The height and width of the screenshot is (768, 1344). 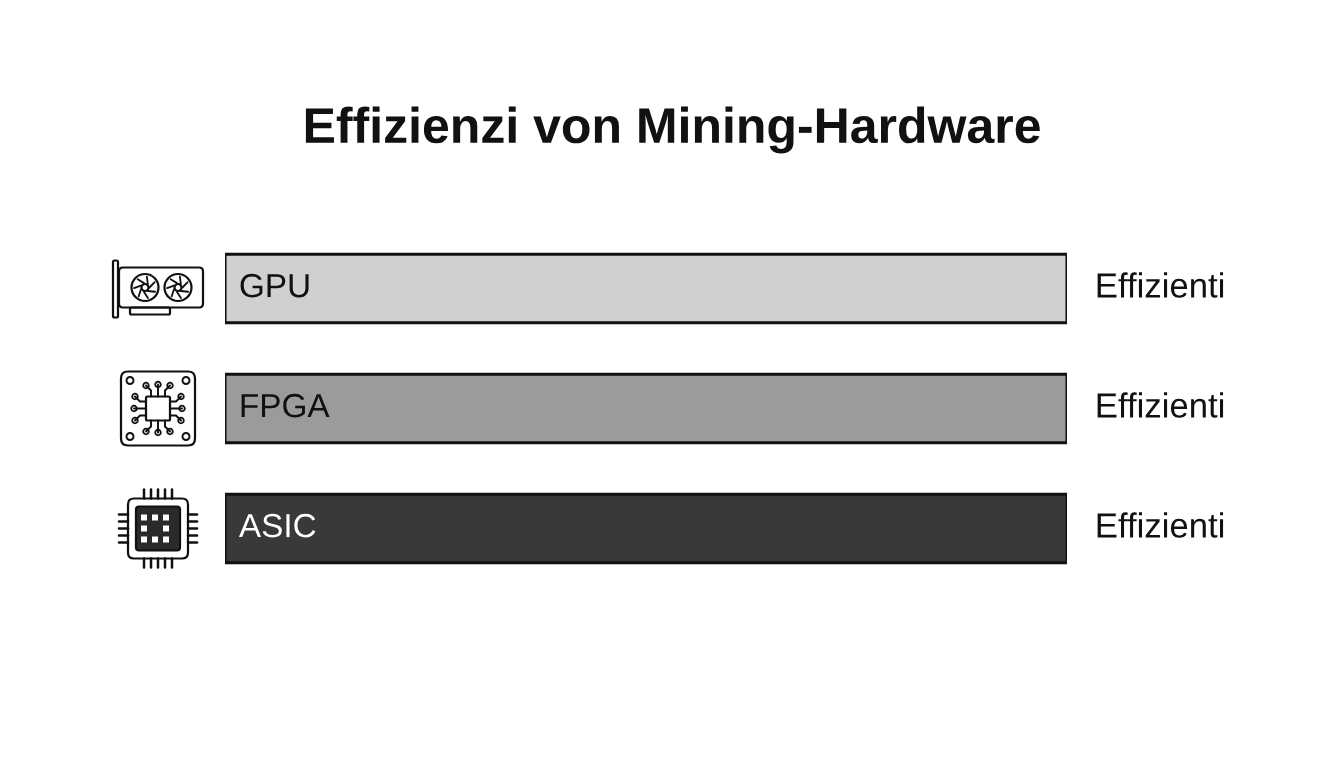 What do you see at coordinates (277, 525) in the screenshot?
I see `y-tick-label: ASIC` at bounding box center [277, 525].